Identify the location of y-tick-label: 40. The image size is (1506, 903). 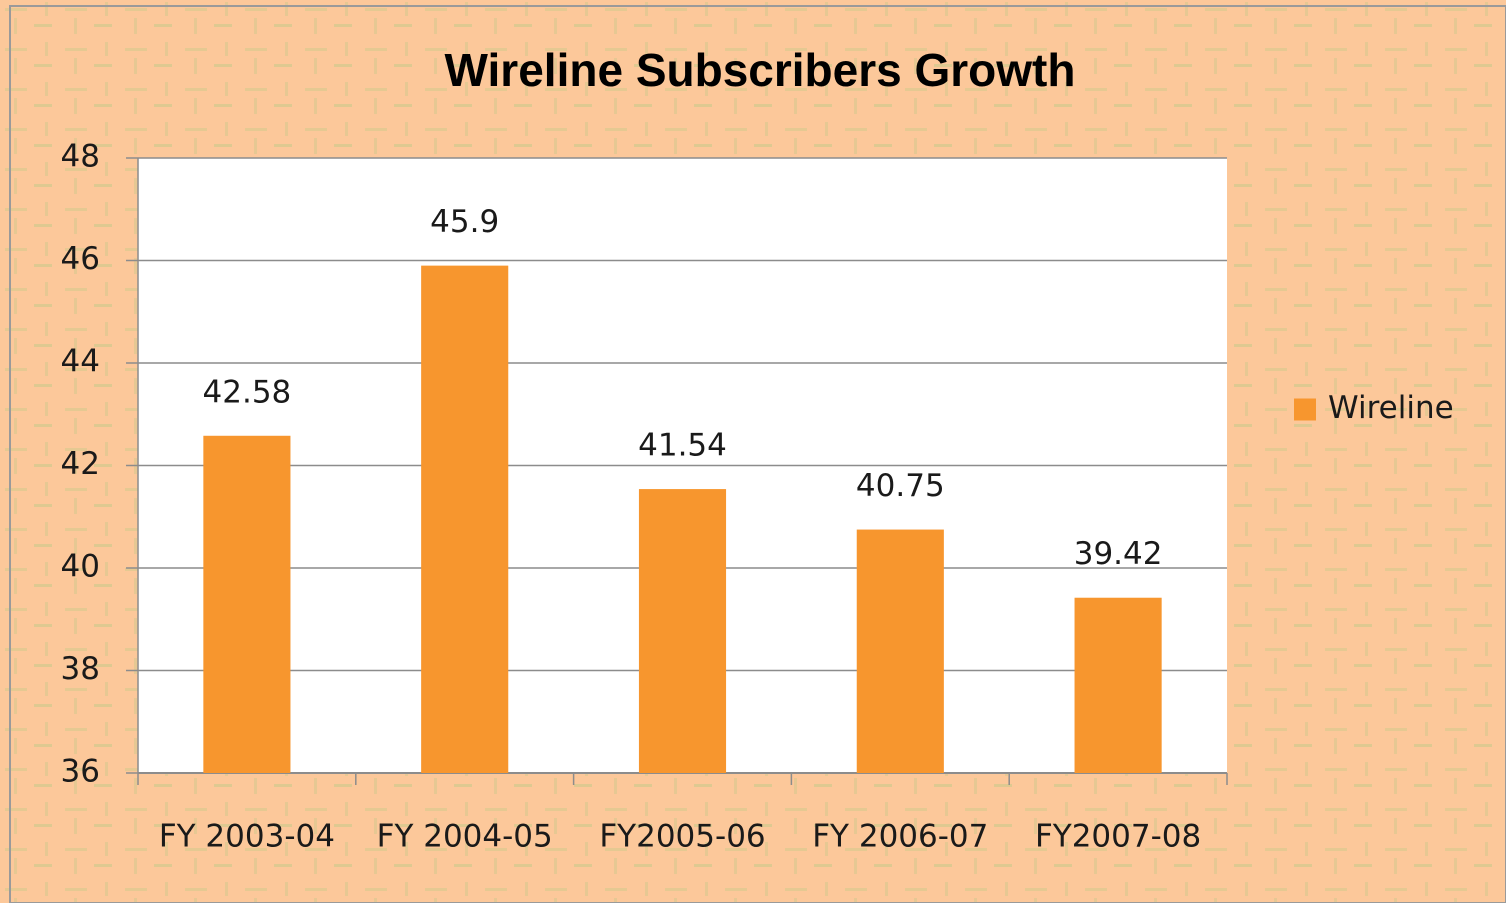
(80, 567).